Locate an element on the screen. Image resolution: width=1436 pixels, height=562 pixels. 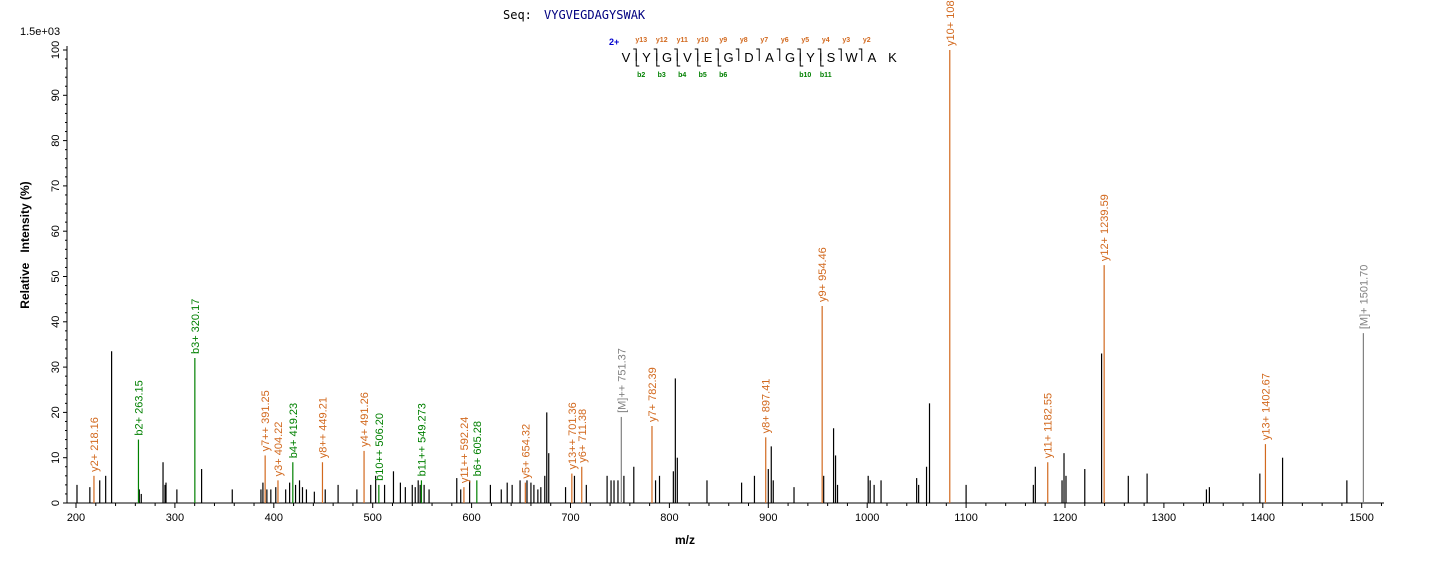
y-ion-peak-label: y12+ 1239.59 is located at coordinates (1105, 227).